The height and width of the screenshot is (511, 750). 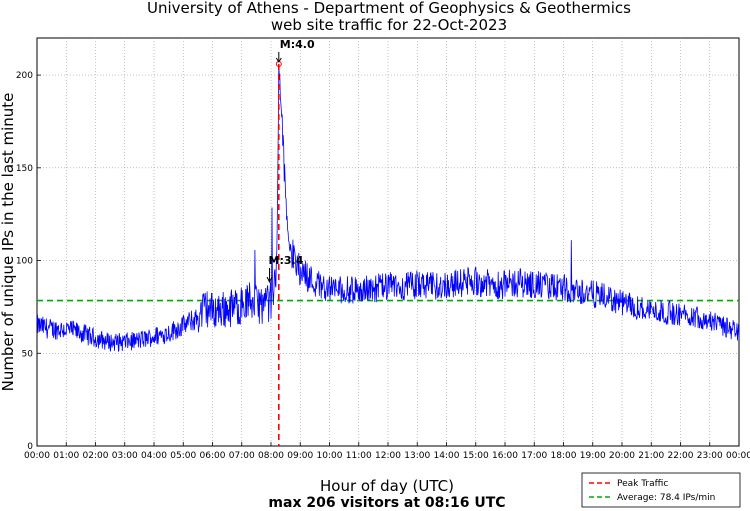 I want to click on x-tick-label: 18:00, so click(x=564, y=456).